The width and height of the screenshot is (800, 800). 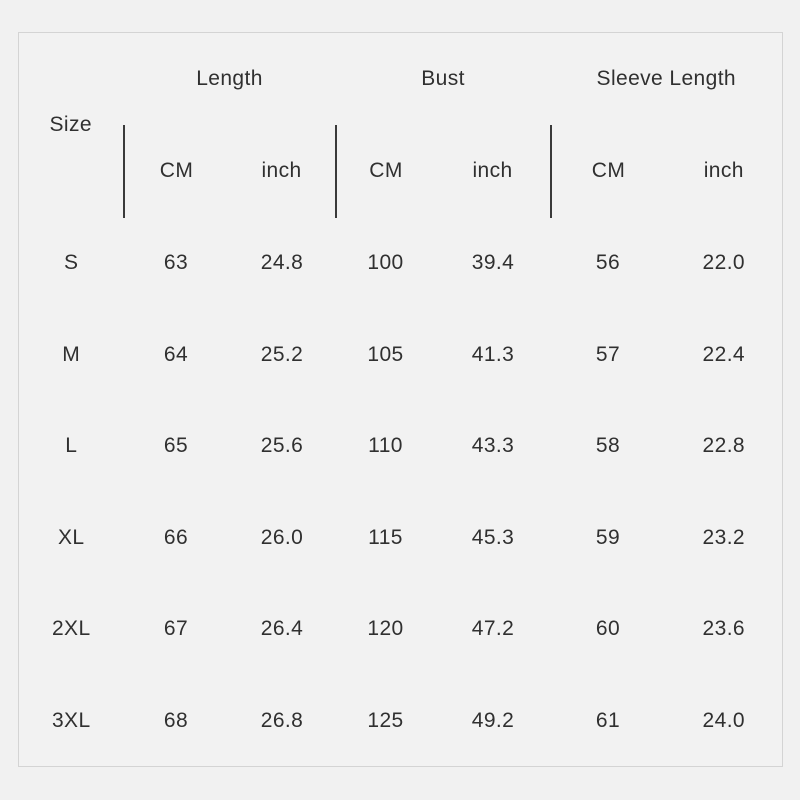 I want to click on header-unit-length-cm: CM, so click(x=175, y=171).